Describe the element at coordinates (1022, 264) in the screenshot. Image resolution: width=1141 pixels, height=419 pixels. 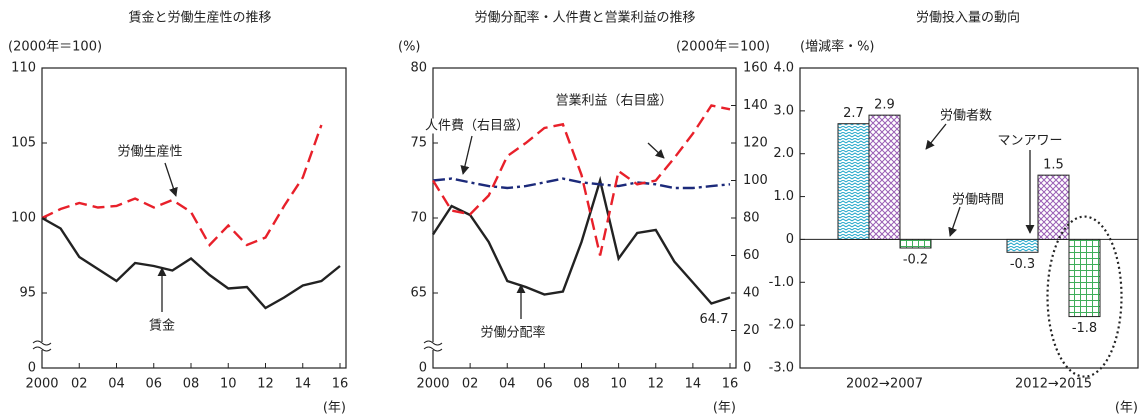
I see `data-label: -0.3` at that location.